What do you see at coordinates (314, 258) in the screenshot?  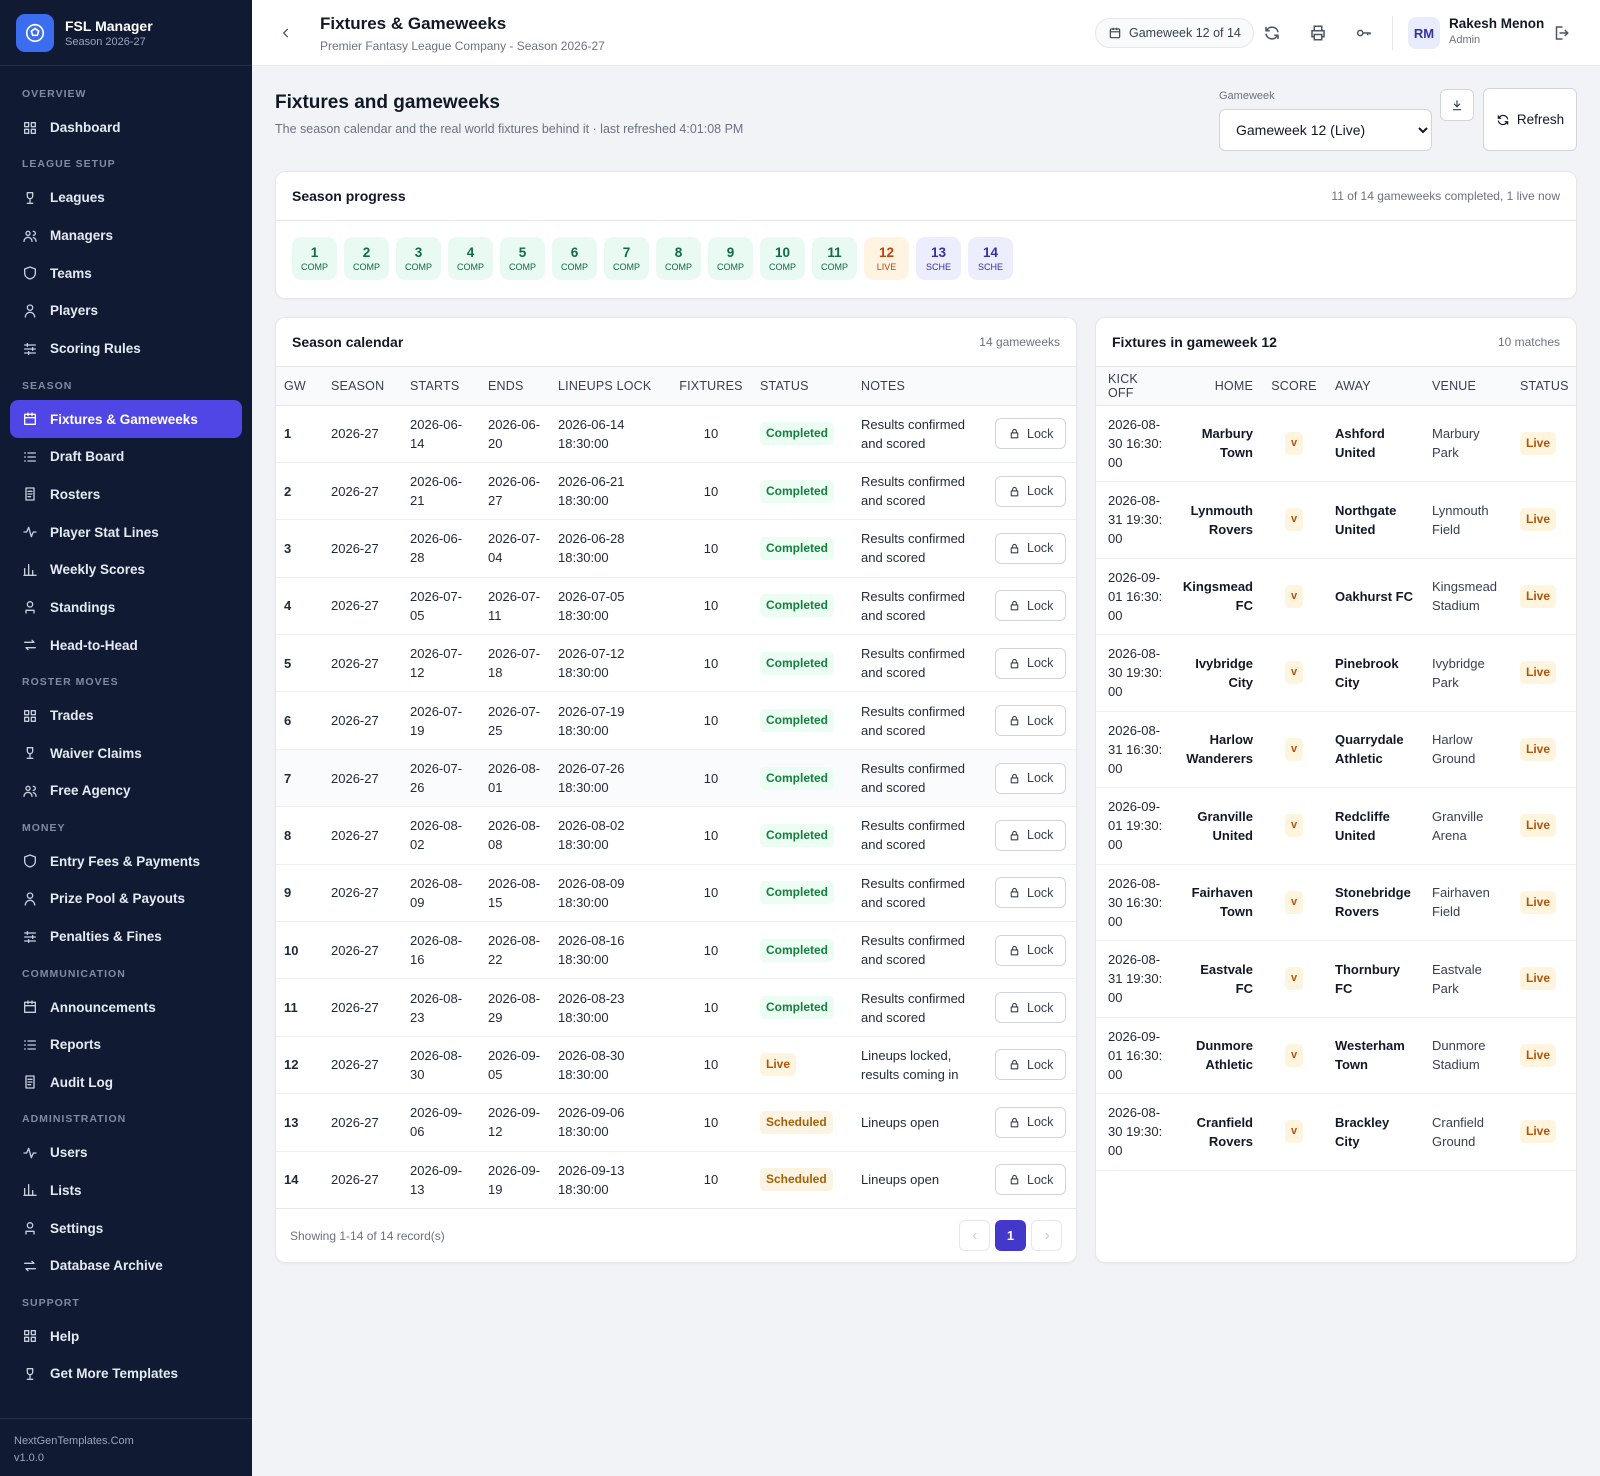 I see `gameweek-chip: 1 COMP` at bounding box center [314, 258].